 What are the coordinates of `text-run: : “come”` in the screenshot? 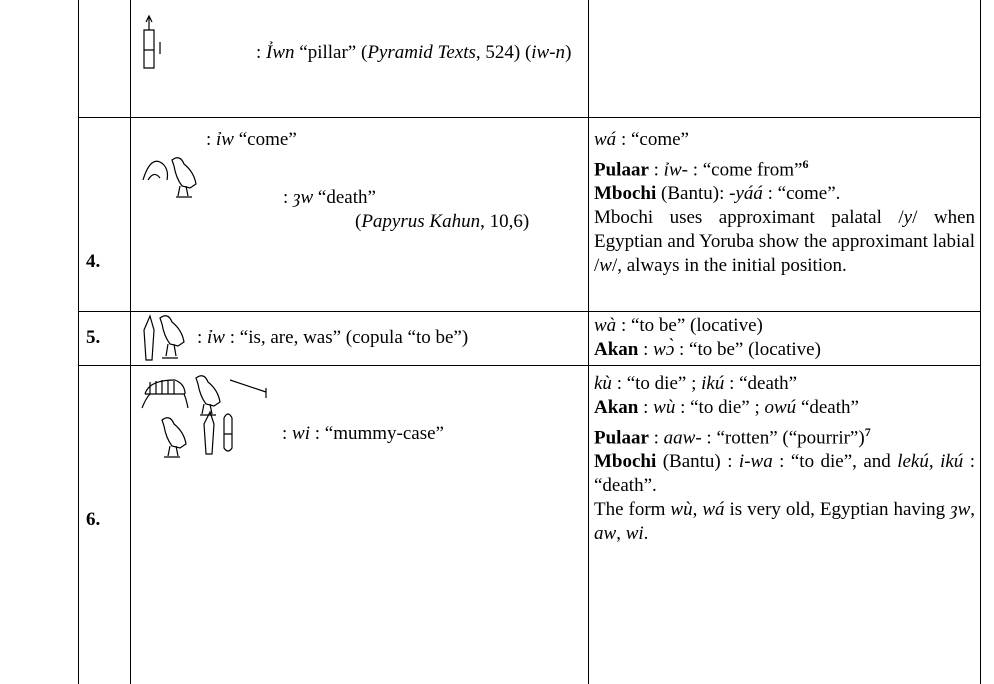 It's located at (652, 139).